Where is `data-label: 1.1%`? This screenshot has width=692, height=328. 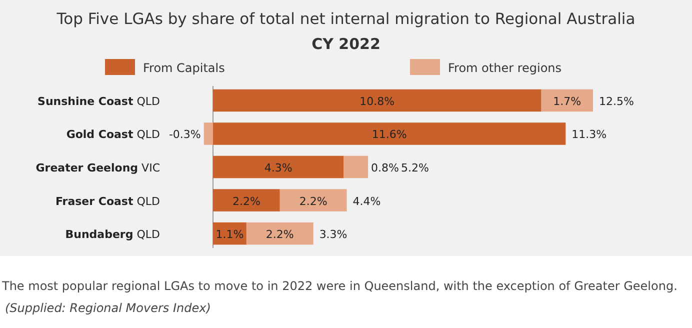 data-label: 1.1% is located at coordinates (230, 235).